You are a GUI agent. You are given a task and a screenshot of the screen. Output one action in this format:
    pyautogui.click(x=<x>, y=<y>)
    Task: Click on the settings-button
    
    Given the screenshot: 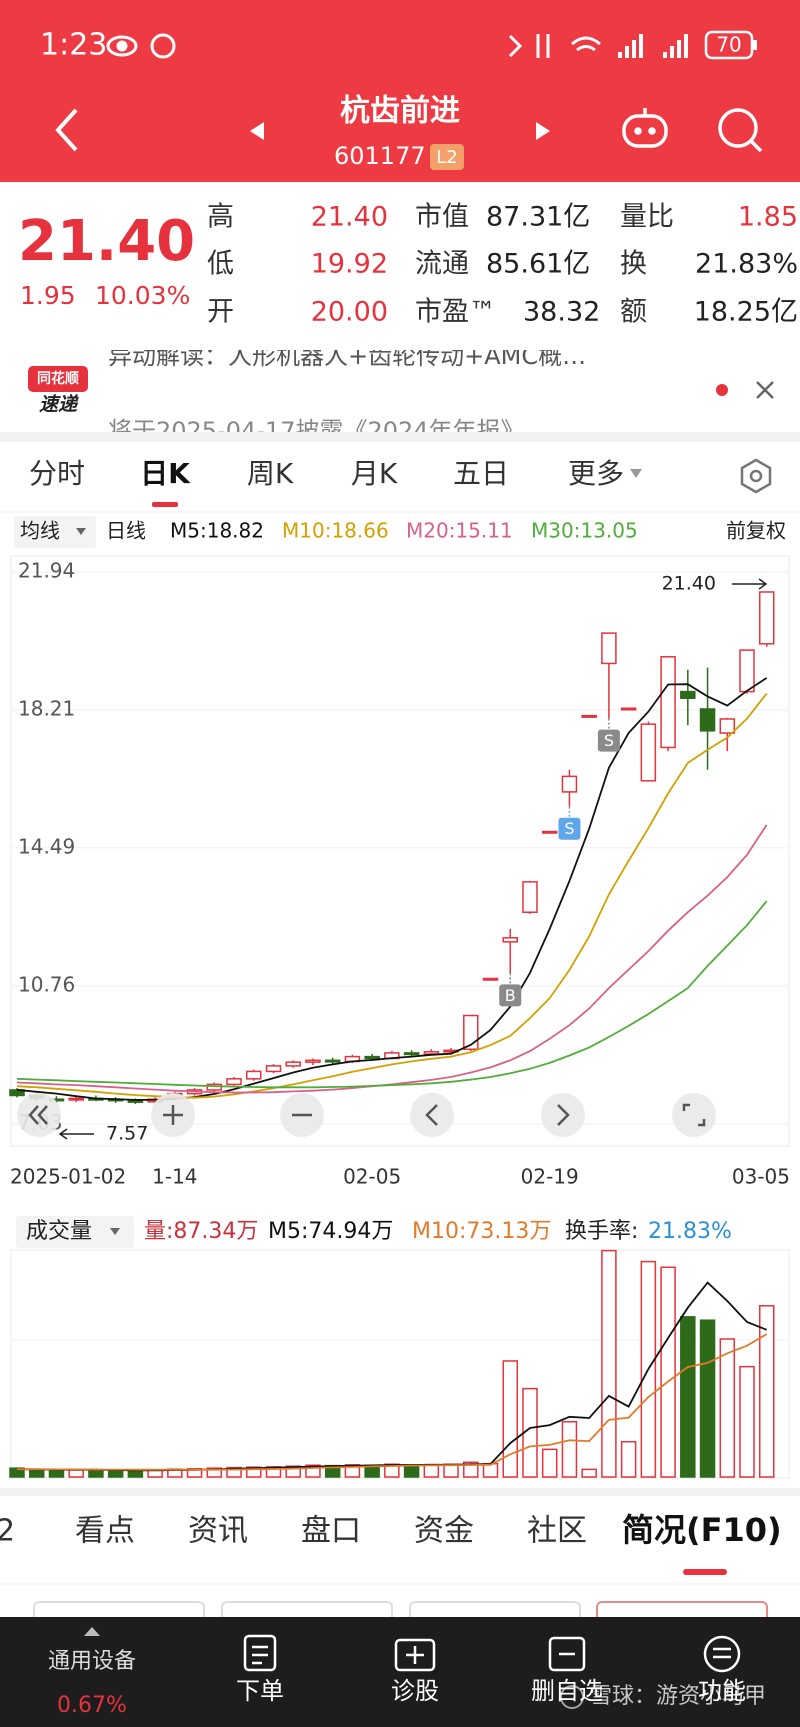 What is the action you would take?
    pyautogui.click(x=756, y=476)
    